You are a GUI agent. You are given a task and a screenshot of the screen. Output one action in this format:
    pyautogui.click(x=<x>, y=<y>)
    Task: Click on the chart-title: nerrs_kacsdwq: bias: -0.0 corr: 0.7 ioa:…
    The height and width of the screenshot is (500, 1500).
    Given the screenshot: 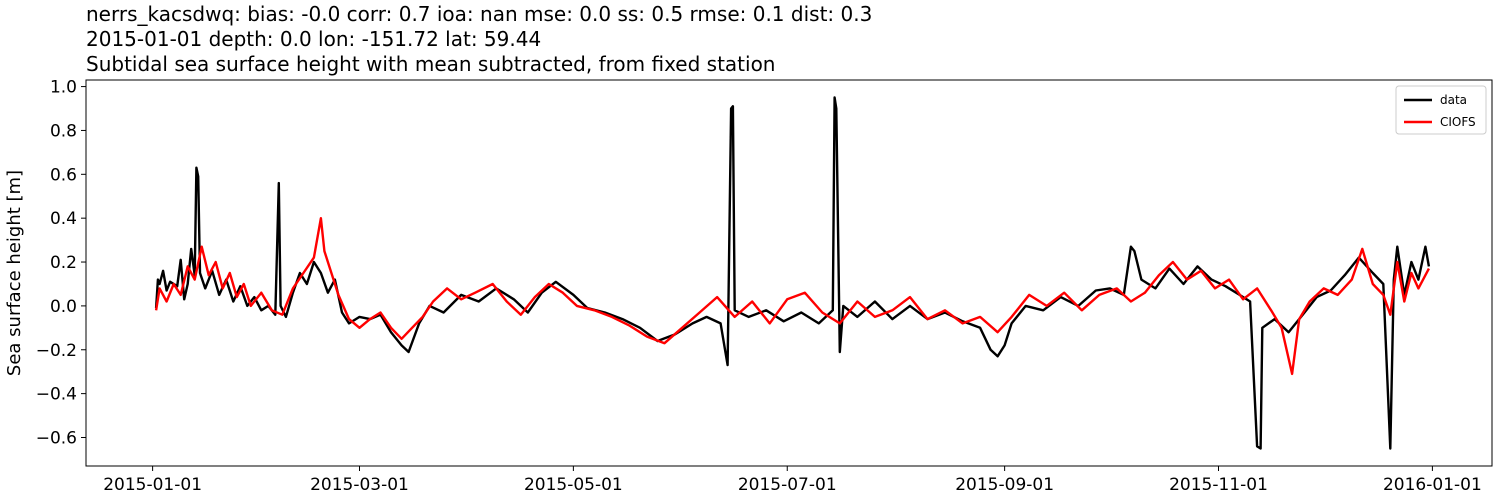 What is the action you would take?
    pyautogui.click(x=479, y=39)
    